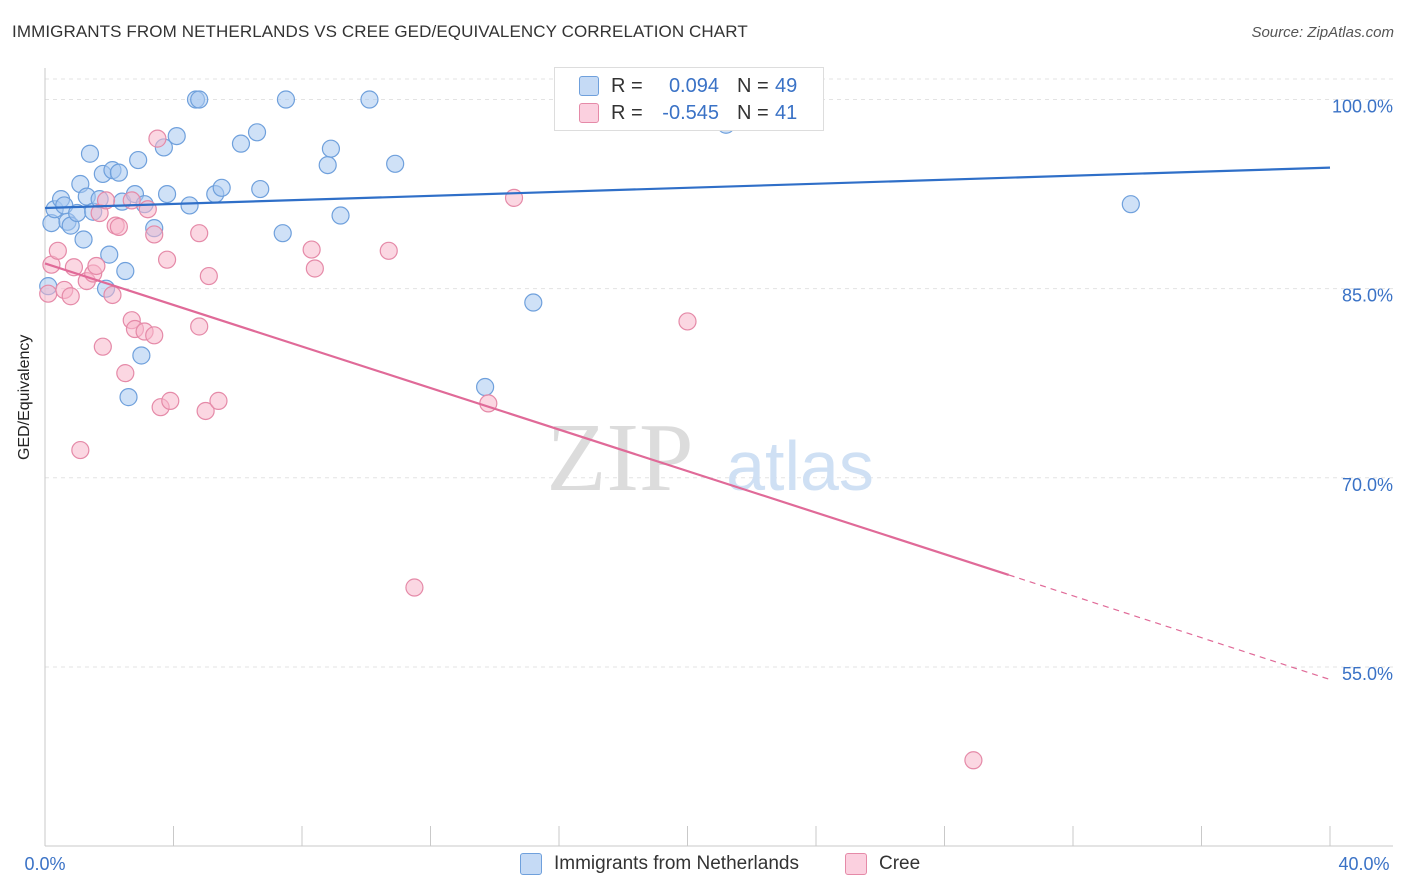  What do you see at coordinates (786, 85) in the screenshot?
I see `legend-n-value: 49` at bounding box center [786, 85].